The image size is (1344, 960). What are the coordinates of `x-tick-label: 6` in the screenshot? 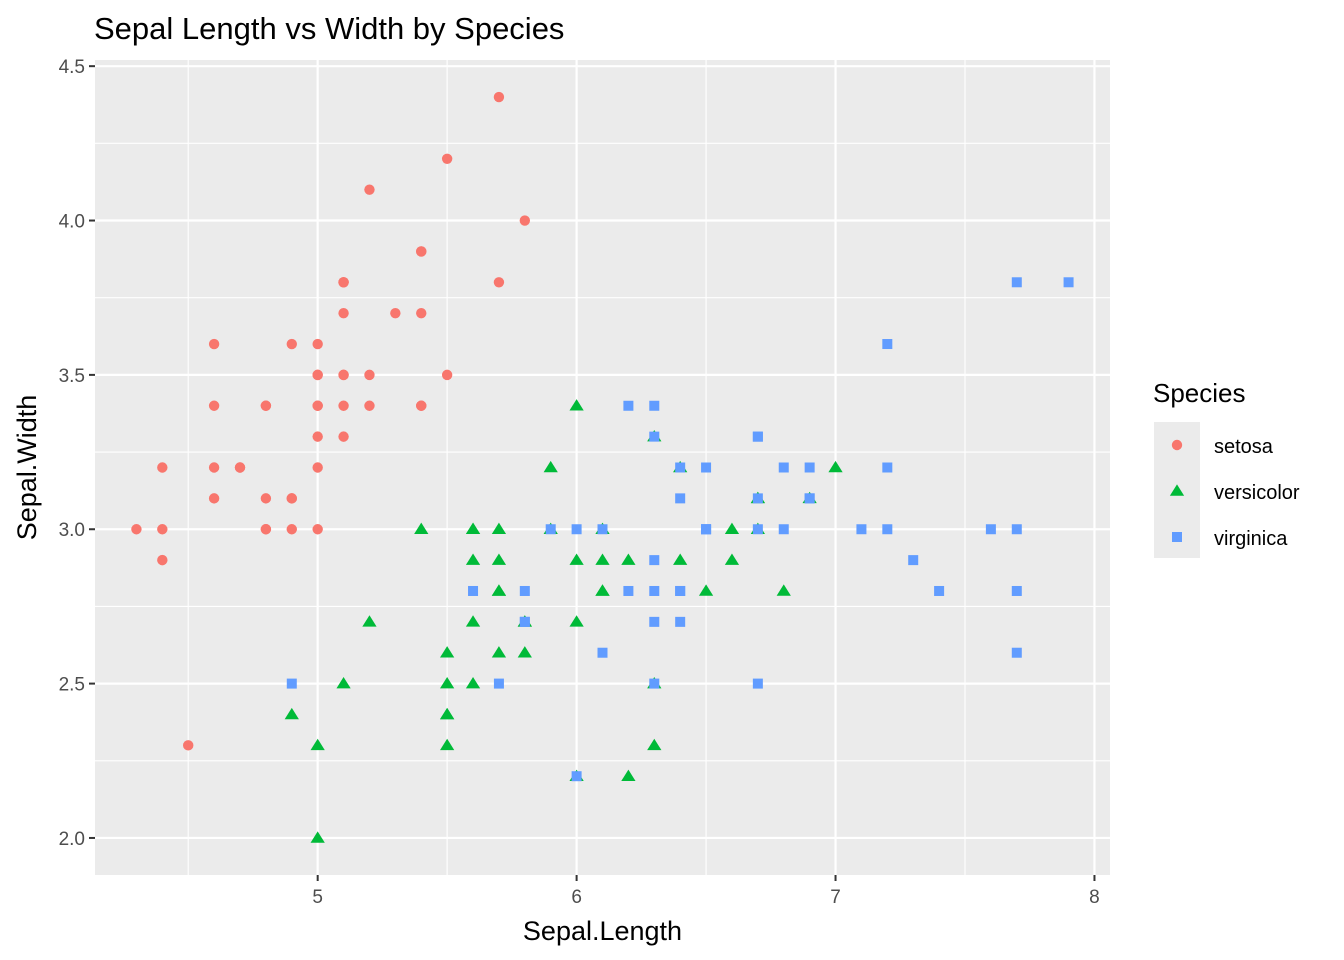 It's located at (576, 897).